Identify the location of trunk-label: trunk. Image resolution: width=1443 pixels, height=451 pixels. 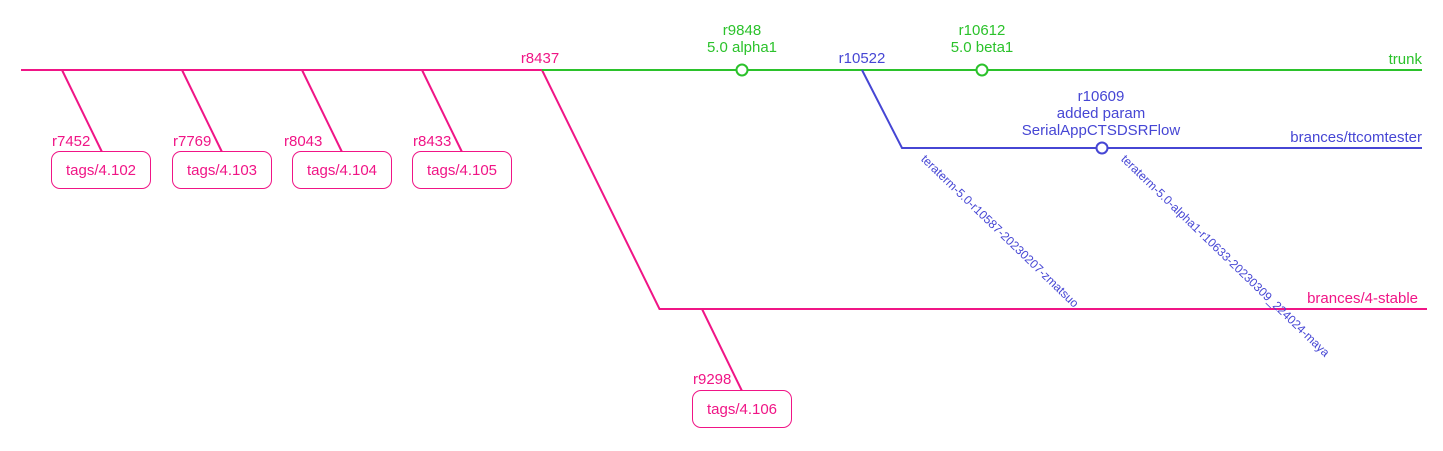
(1405, 59).